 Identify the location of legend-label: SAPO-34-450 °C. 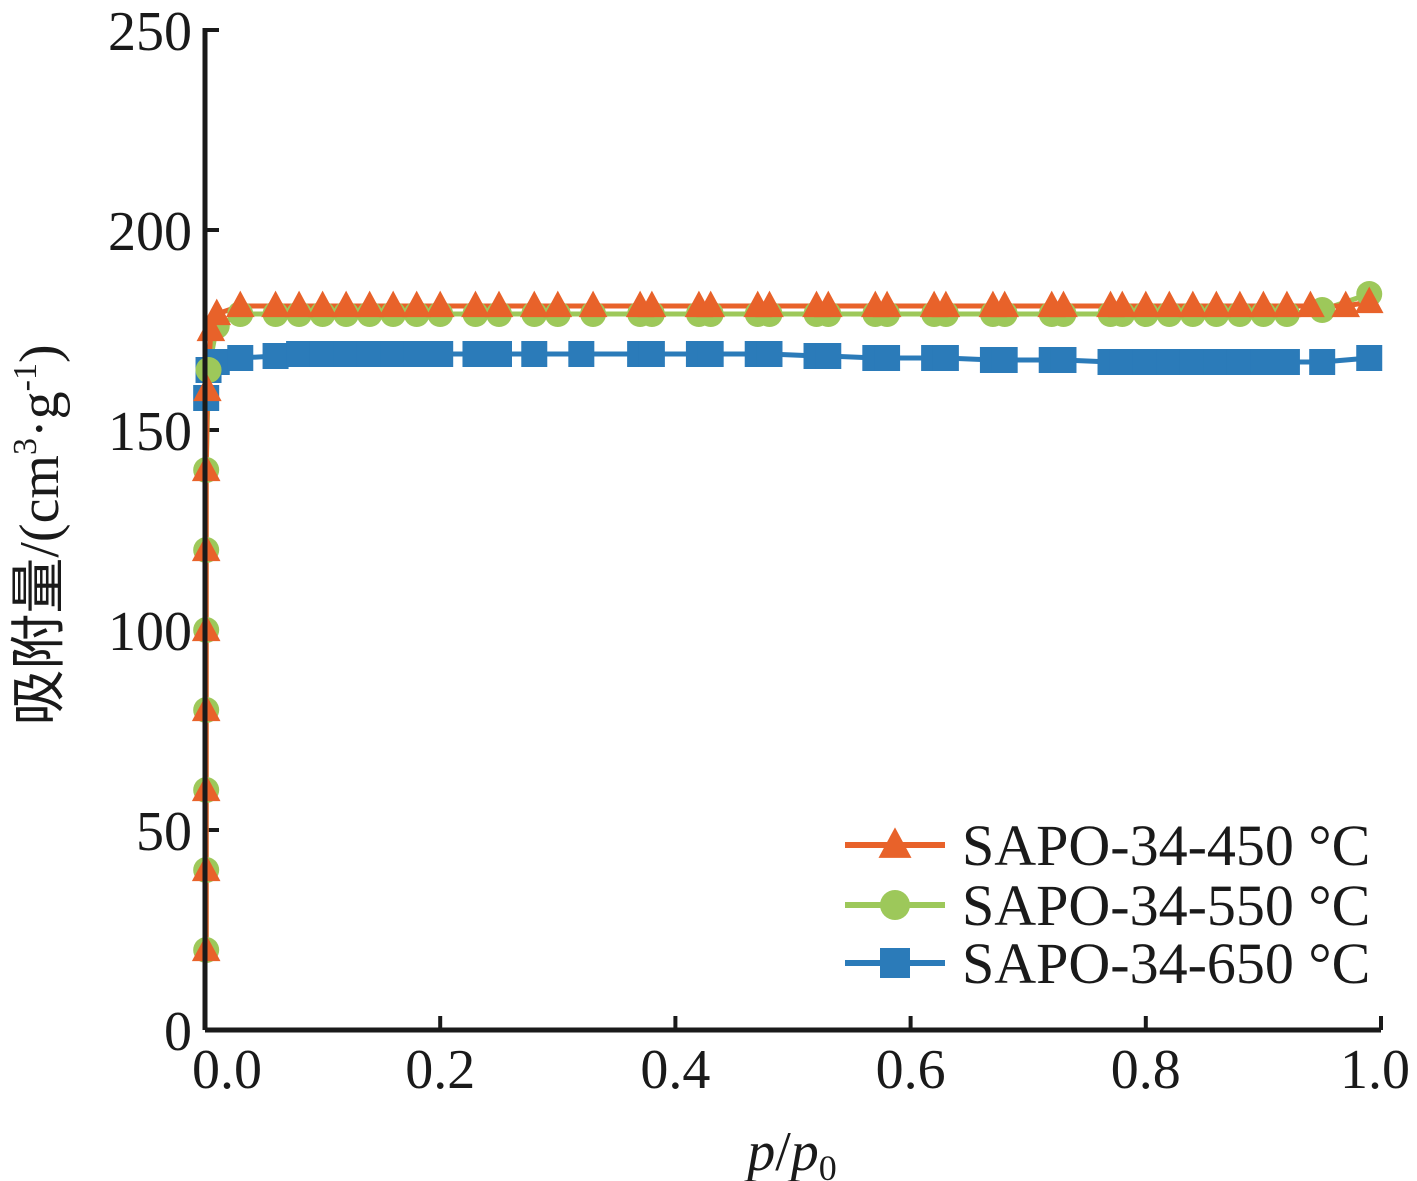
(1166, 845).